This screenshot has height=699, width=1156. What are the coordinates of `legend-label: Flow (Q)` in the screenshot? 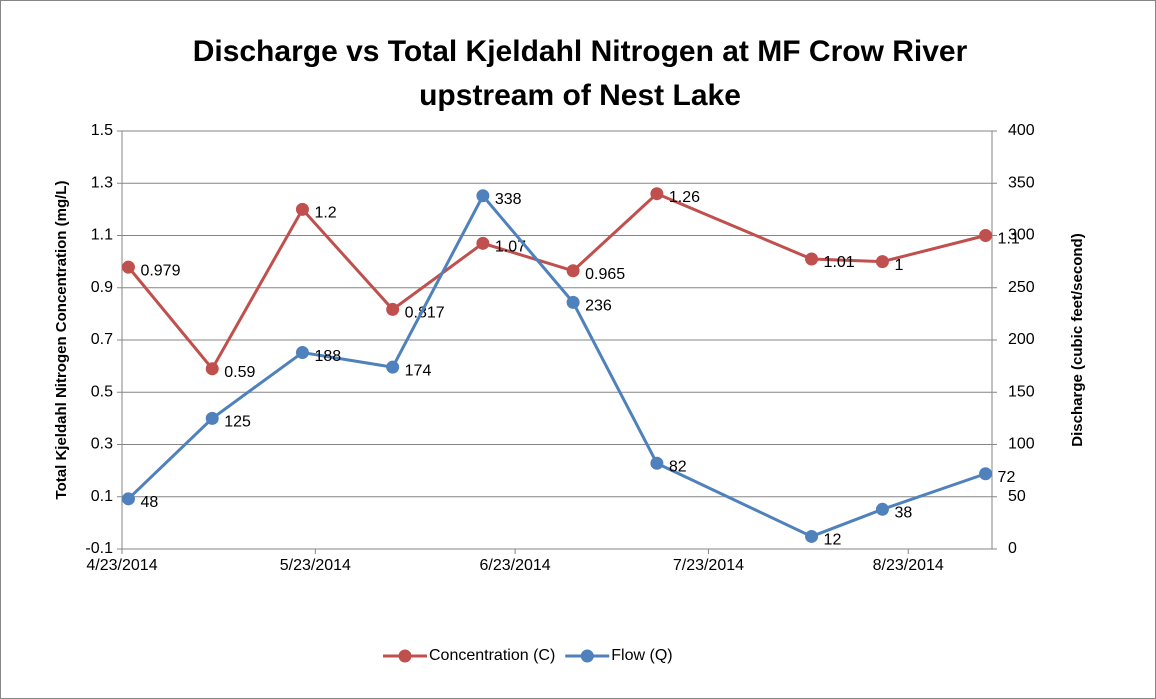 It's located at (641, 655).